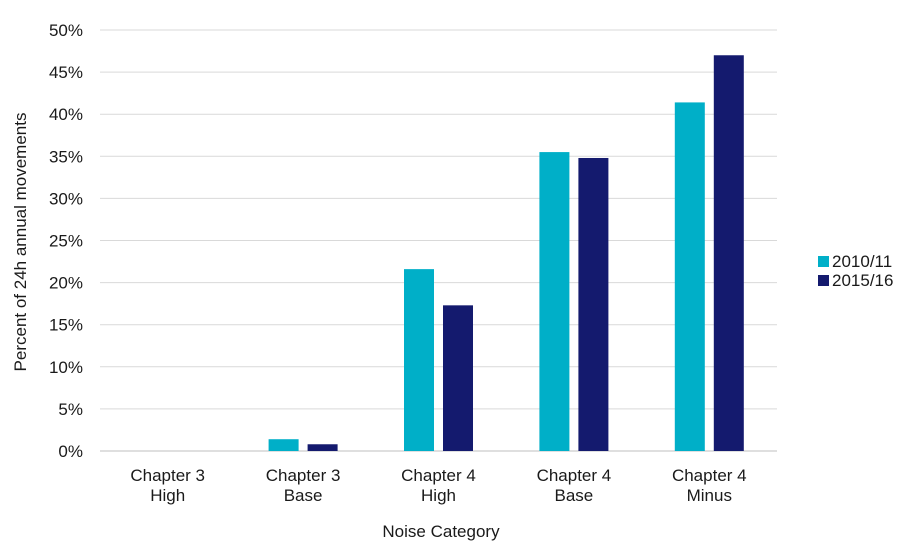  What do you see at coordinates (20, 242) in the screenshot?
I see `y-axis-title: Percent of 24h annual movements` at bounding box center [20, 242].